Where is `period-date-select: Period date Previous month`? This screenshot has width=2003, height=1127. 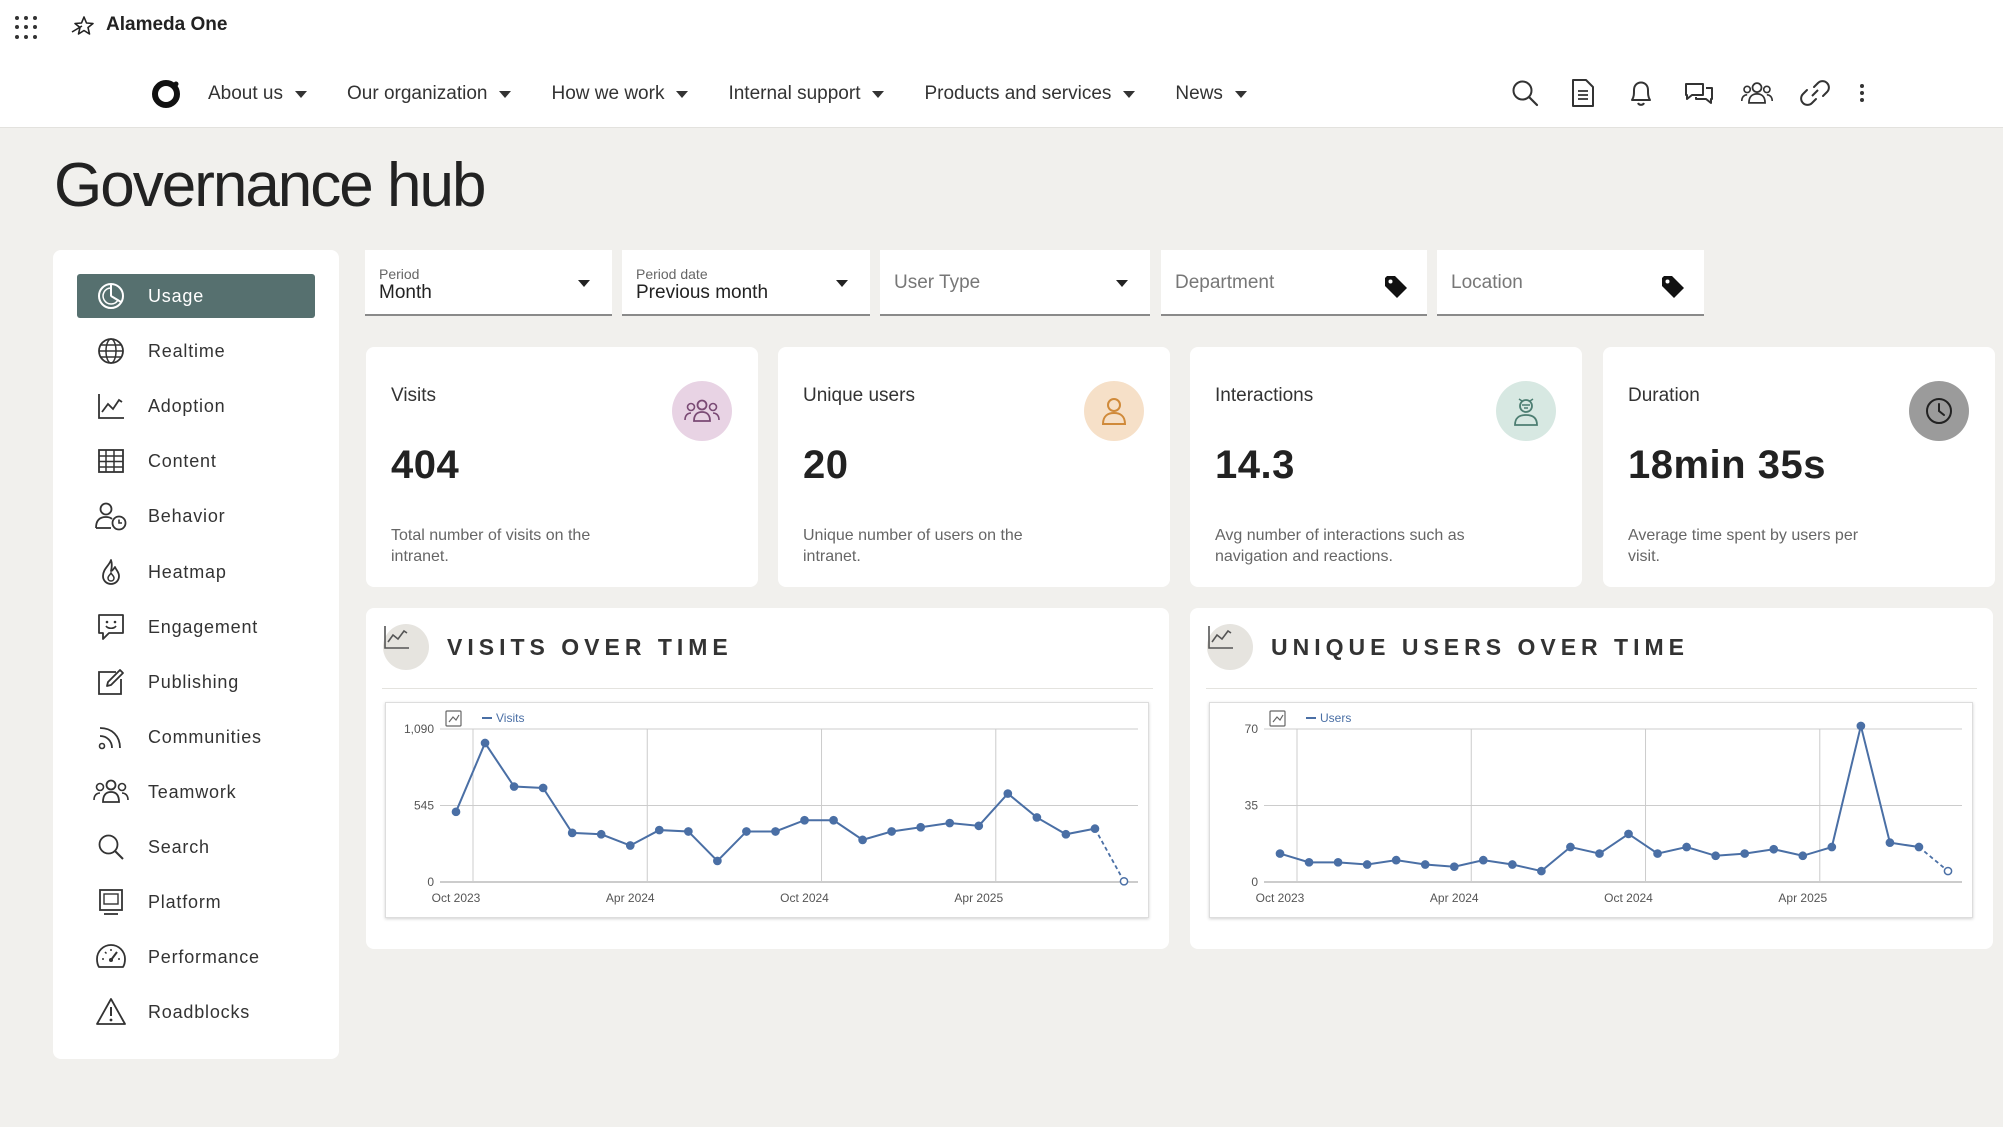
period-date-select: Period date Previous month is located at coordinates (746, 283).